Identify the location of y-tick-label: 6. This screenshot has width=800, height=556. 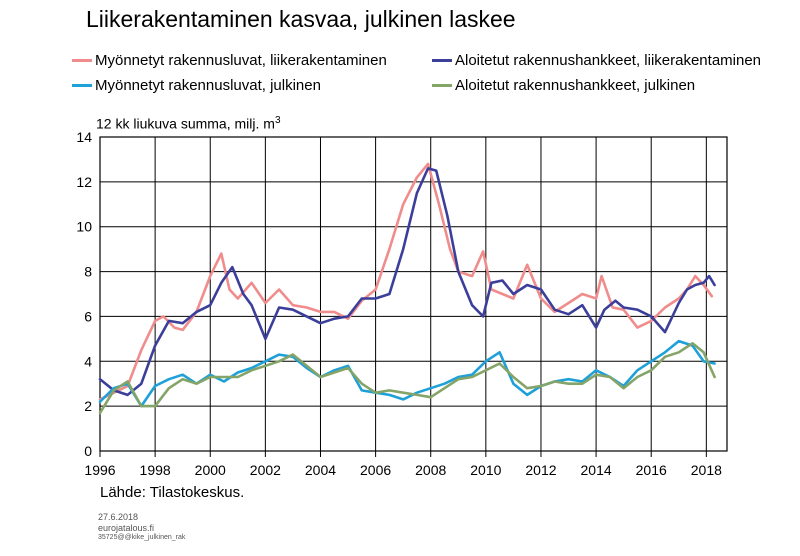
(88, 316).